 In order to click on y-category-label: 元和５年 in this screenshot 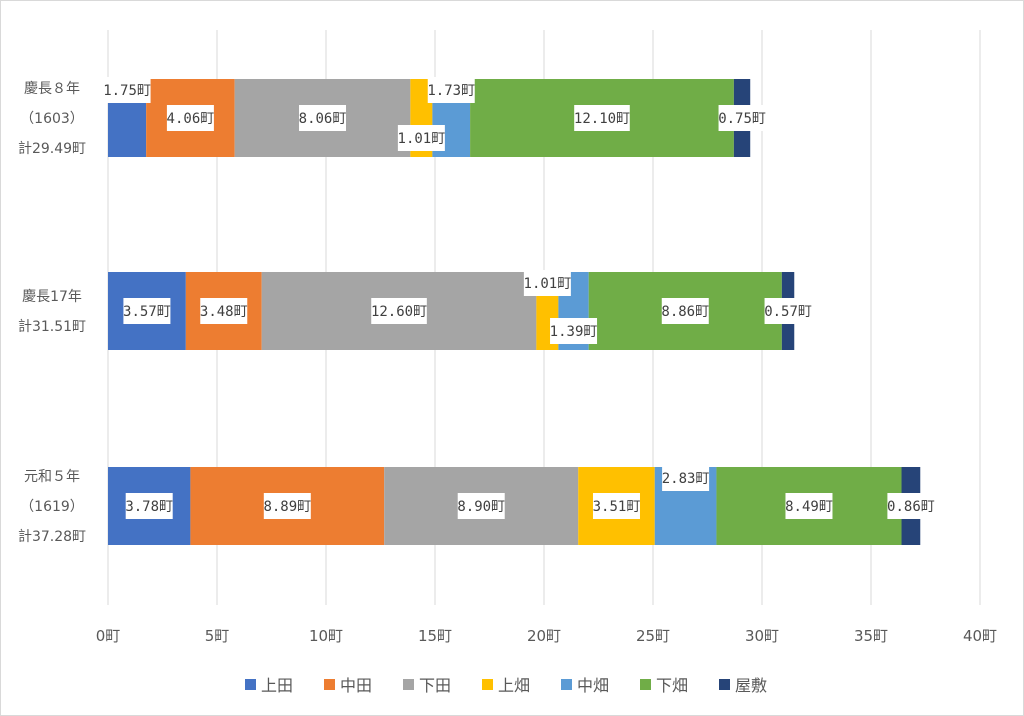, I will do `click(52, 477)`.